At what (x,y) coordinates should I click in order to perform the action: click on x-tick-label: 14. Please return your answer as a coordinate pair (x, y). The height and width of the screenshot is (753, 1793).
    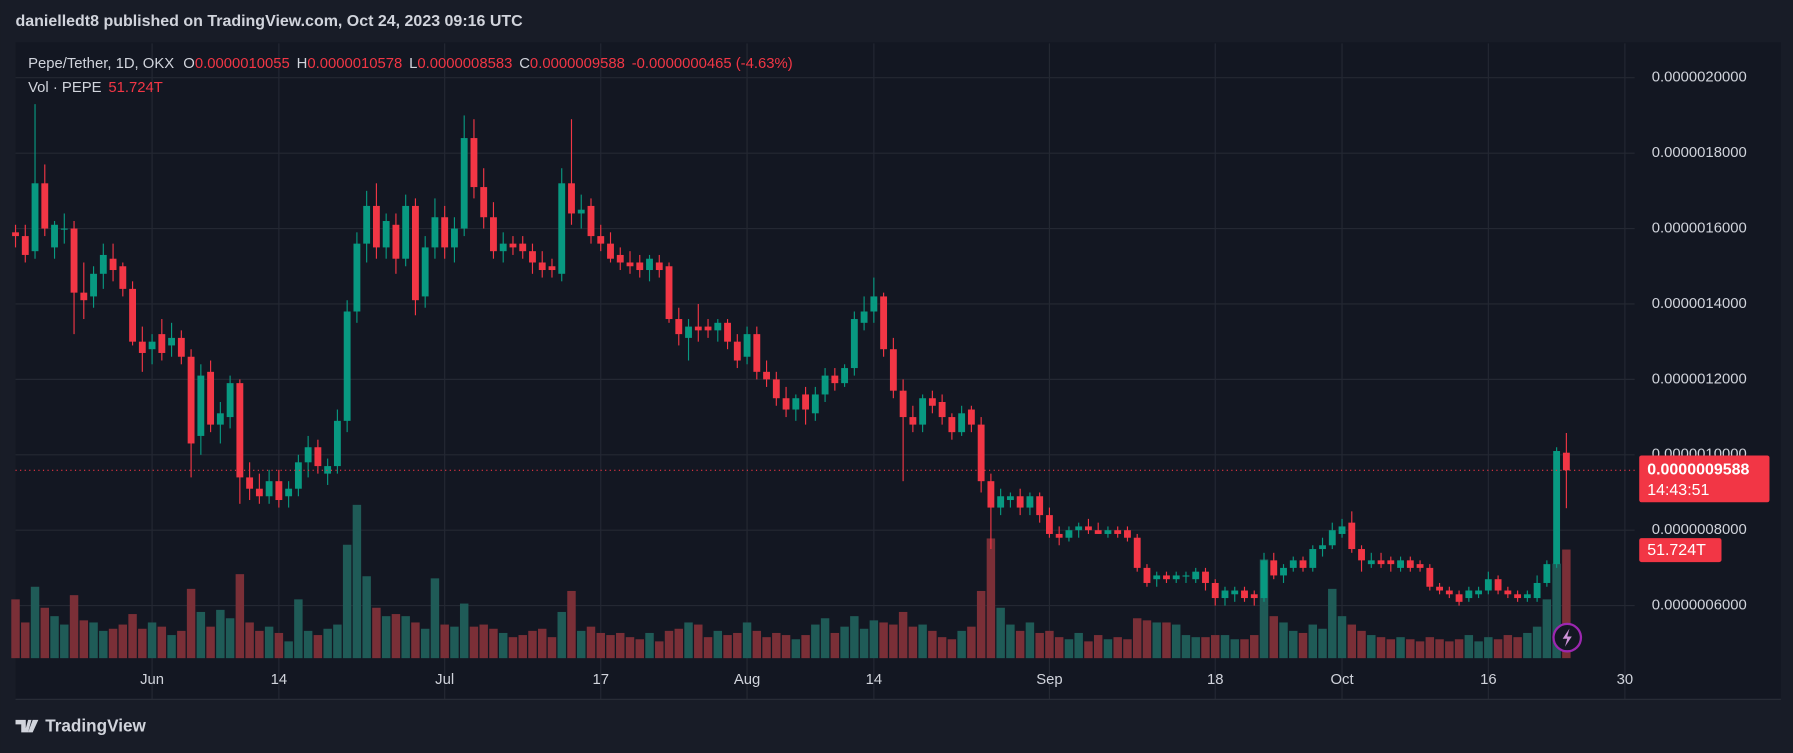
    Looking at the image, I should click on (279, 680).